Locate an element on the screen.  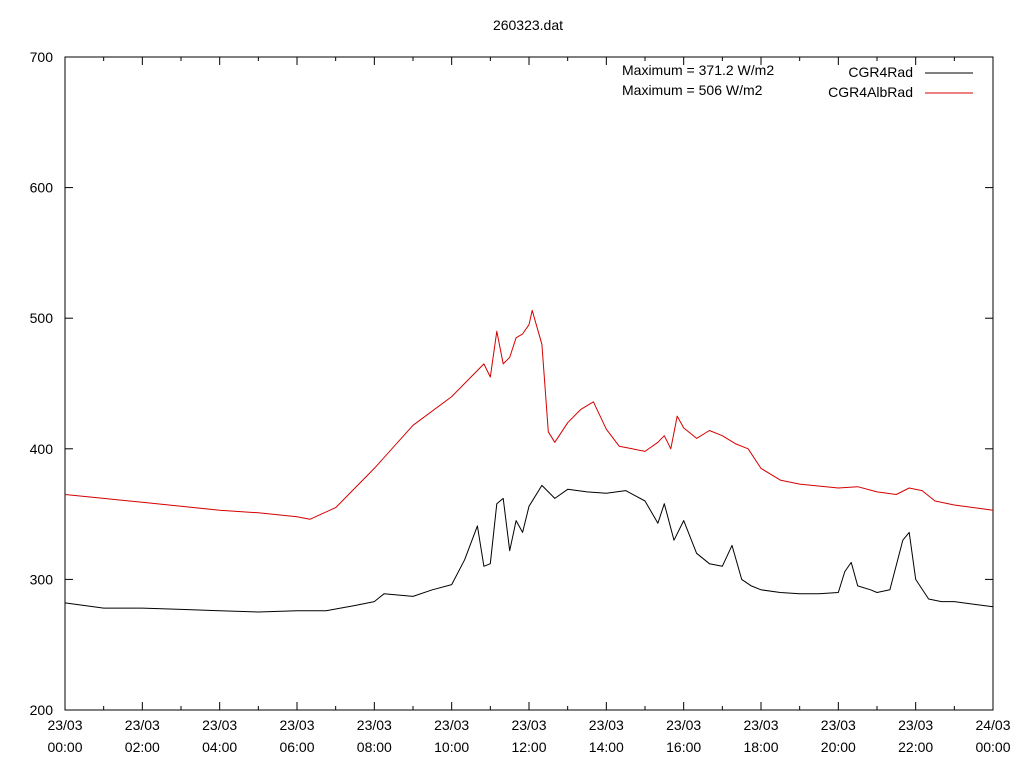
x-tick-label-time: 02:00 is located at coordinates (142, 747).